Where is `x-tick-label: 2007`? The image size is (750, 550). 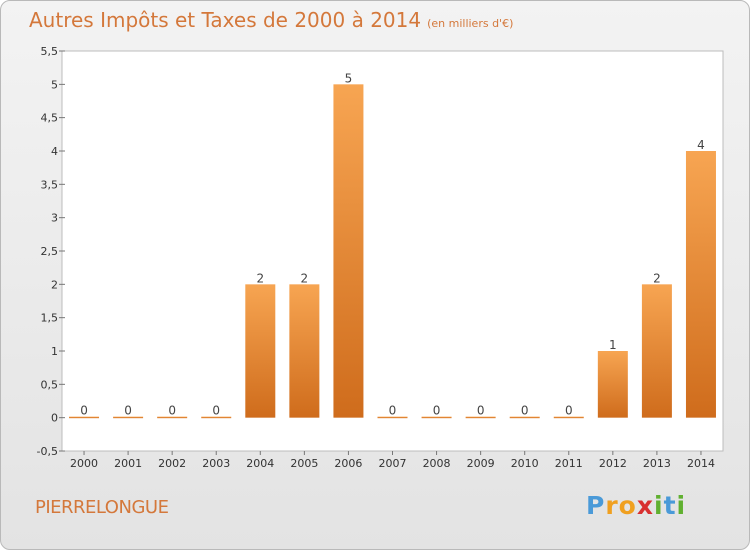
x-tick-label: 2007 is located at coordinates (393, 463).